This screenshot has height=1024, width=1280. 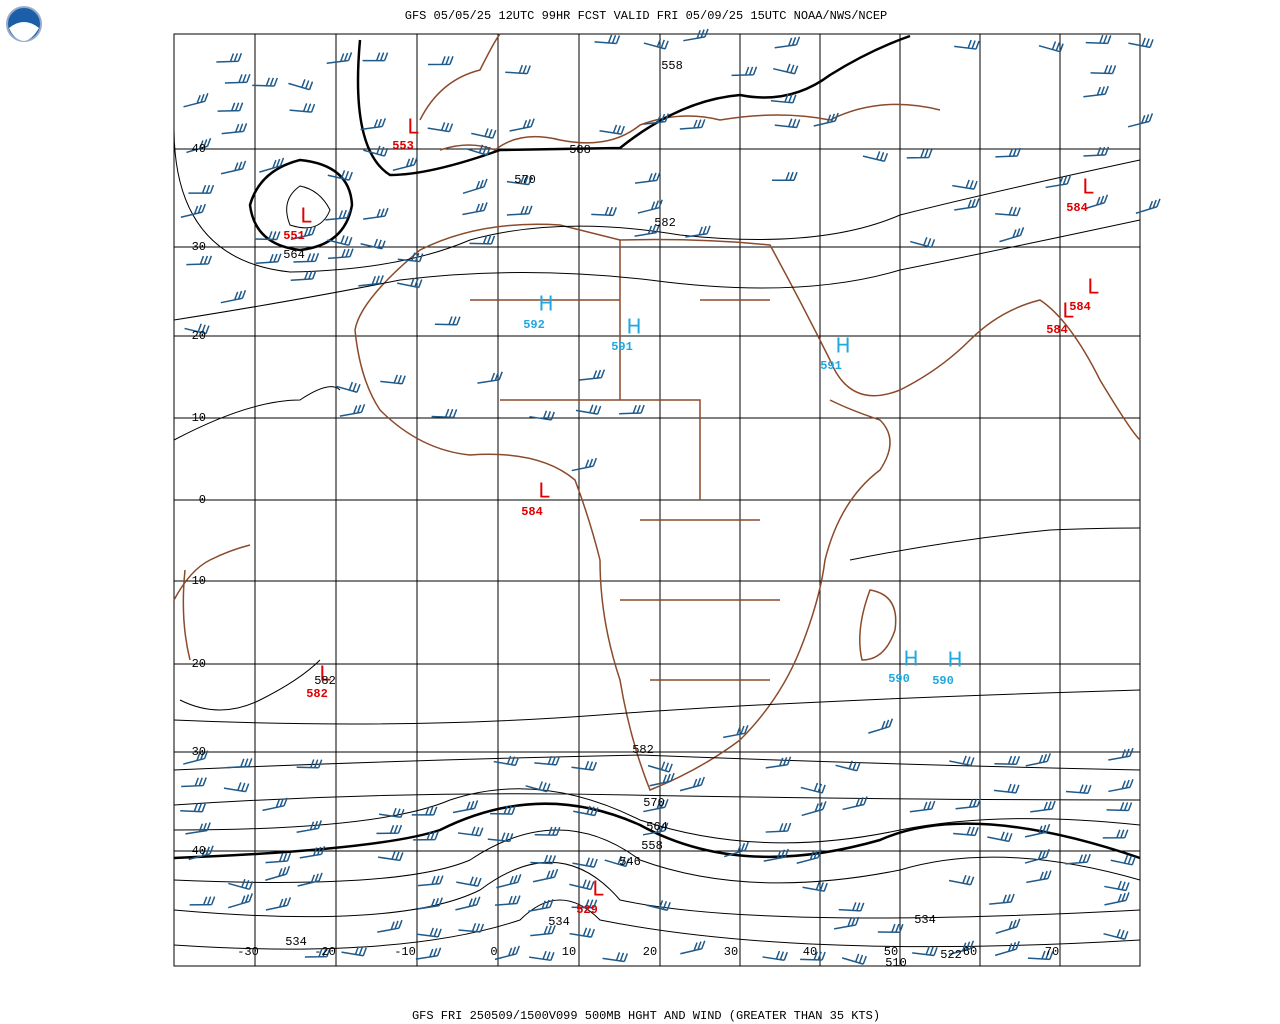 I want to click on contour-label: 534, so click(x=559, y=922).